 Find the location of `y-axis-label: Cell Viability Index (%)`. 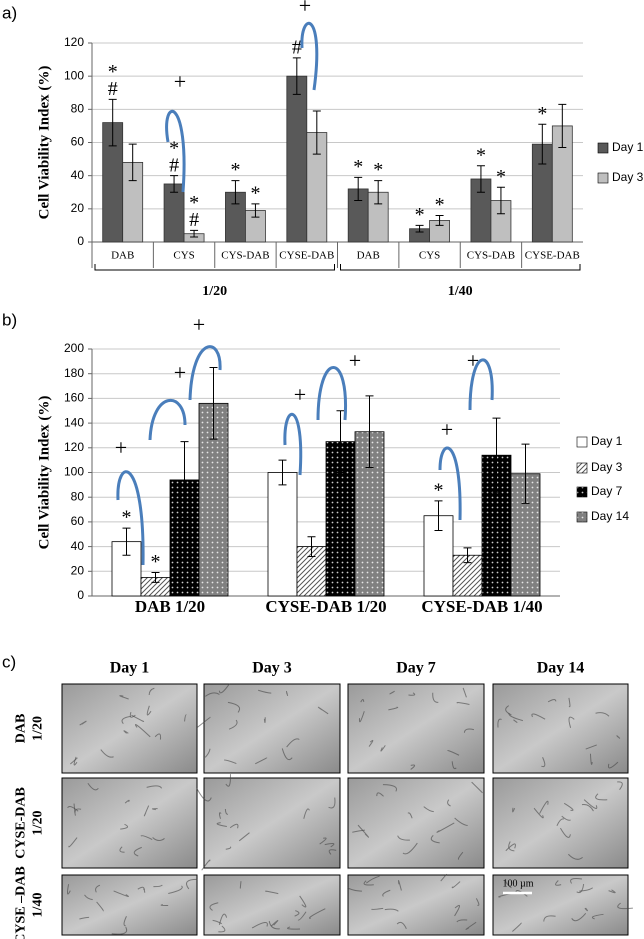

y-axis-label: Cell Viability Index (%) is located at coordinates (44, 143).